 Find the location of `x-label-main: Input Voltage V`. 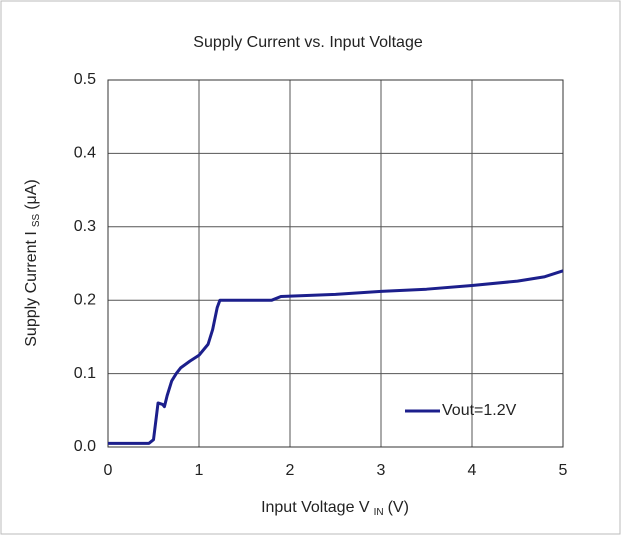

x-label-main: Input Voltage V is located at coordinates (315, 507).